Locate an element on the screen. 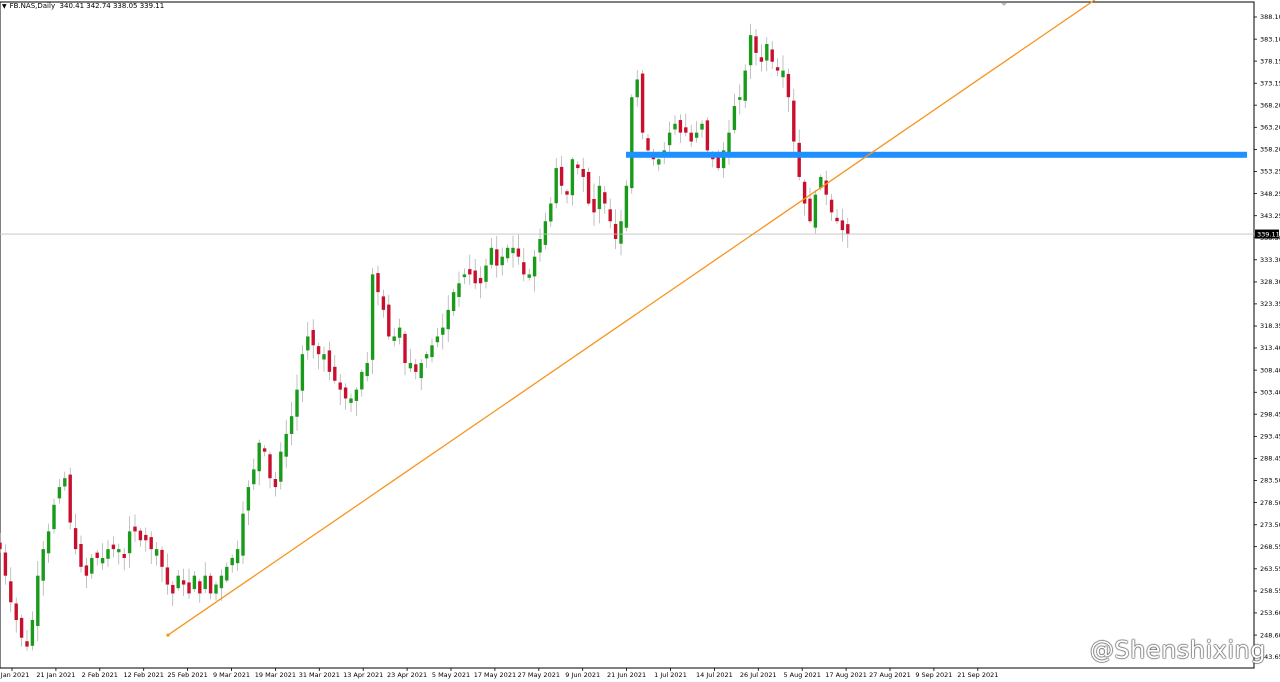 The height and width of the screenshot is (682, 1280). date-tick-label: 21 Jun 2021 is located at coordinates (626, 675).